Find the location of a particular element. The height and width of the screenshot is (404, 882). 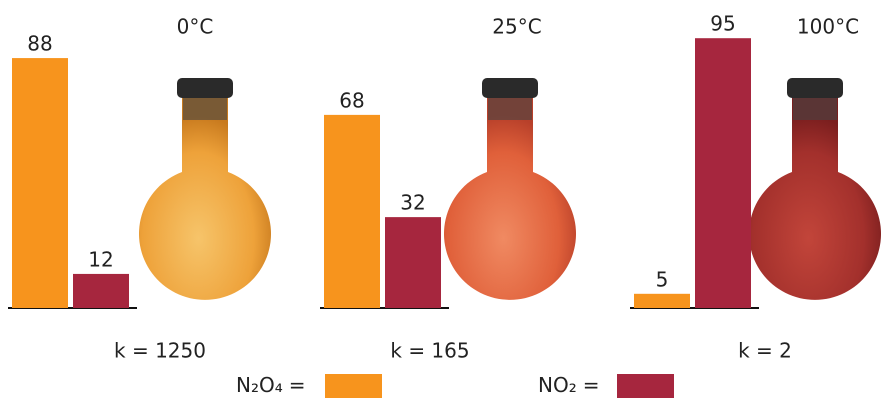

legend-name: NO₂ is located at coordinates (557, 385).